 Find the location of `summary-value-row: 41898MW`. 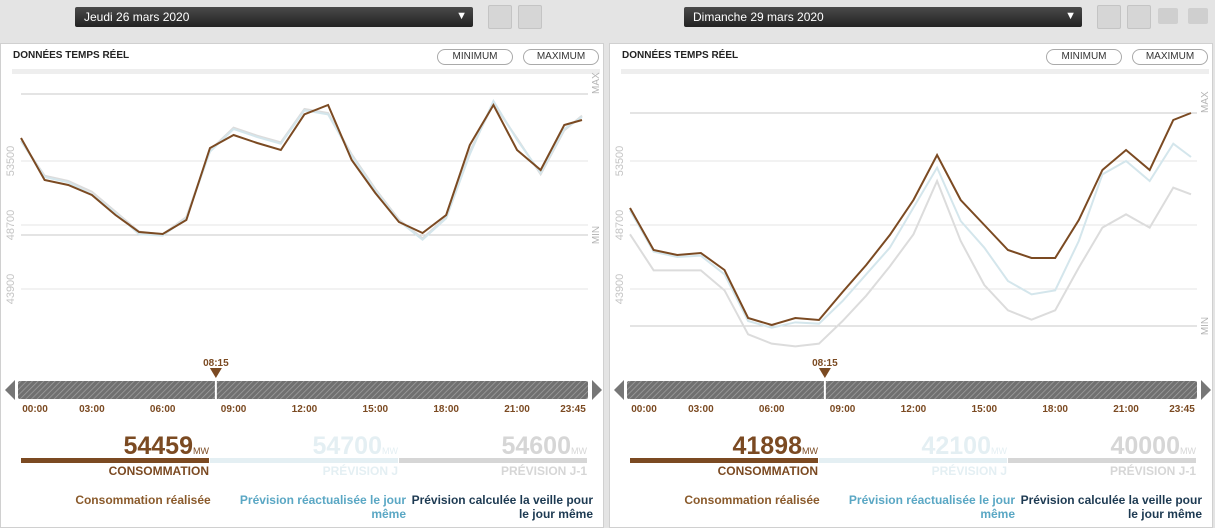

summary-value-row: 41898MW is located at coordinates (775, 446).